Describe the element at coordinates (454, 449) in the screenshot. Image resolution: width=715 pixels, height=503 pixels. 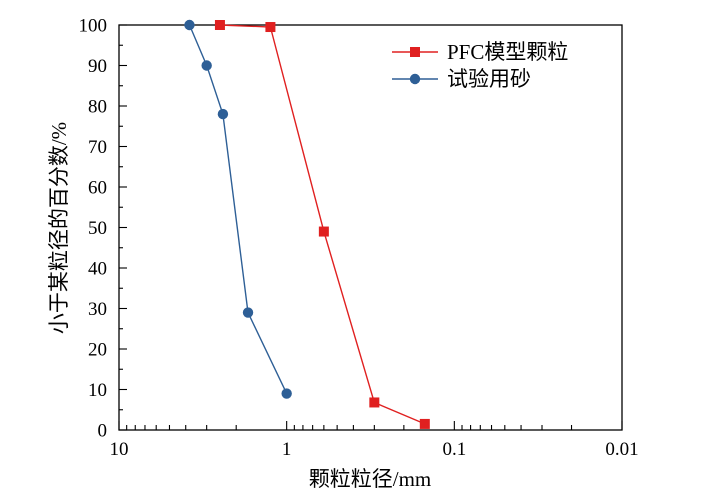
I see `x-tick-label: 0.1` at that location.